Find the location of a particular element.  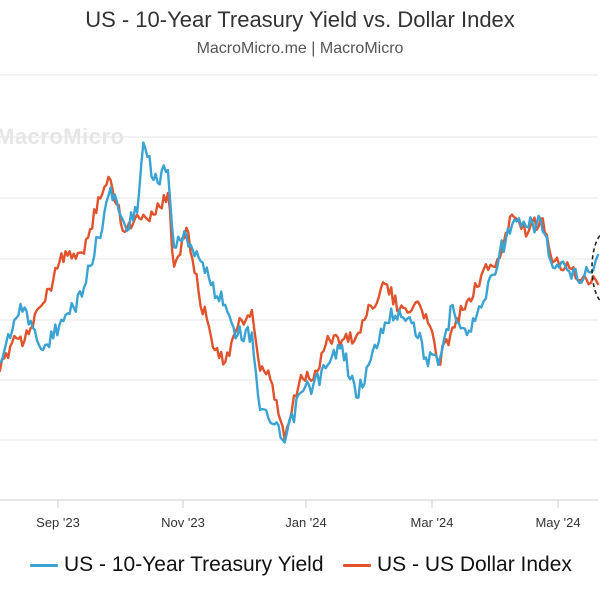

x-tick-label-4: May '24 is located at coordinates (557, 522).